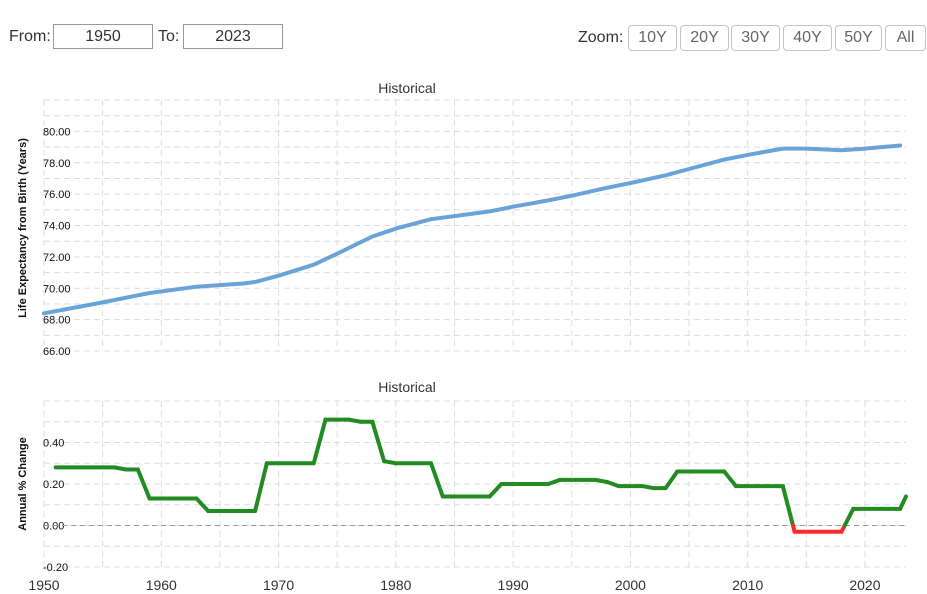  Describe the element at coordinates (704, 38) in the screenshot. I see `zoom-20y-button: 20Y` at that location.